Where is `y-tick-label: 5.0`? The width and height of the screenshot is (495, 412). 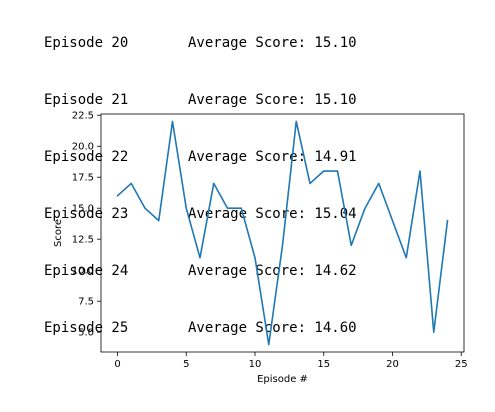 y-tick-label: 5.0 is located at coordinates (86, 333).